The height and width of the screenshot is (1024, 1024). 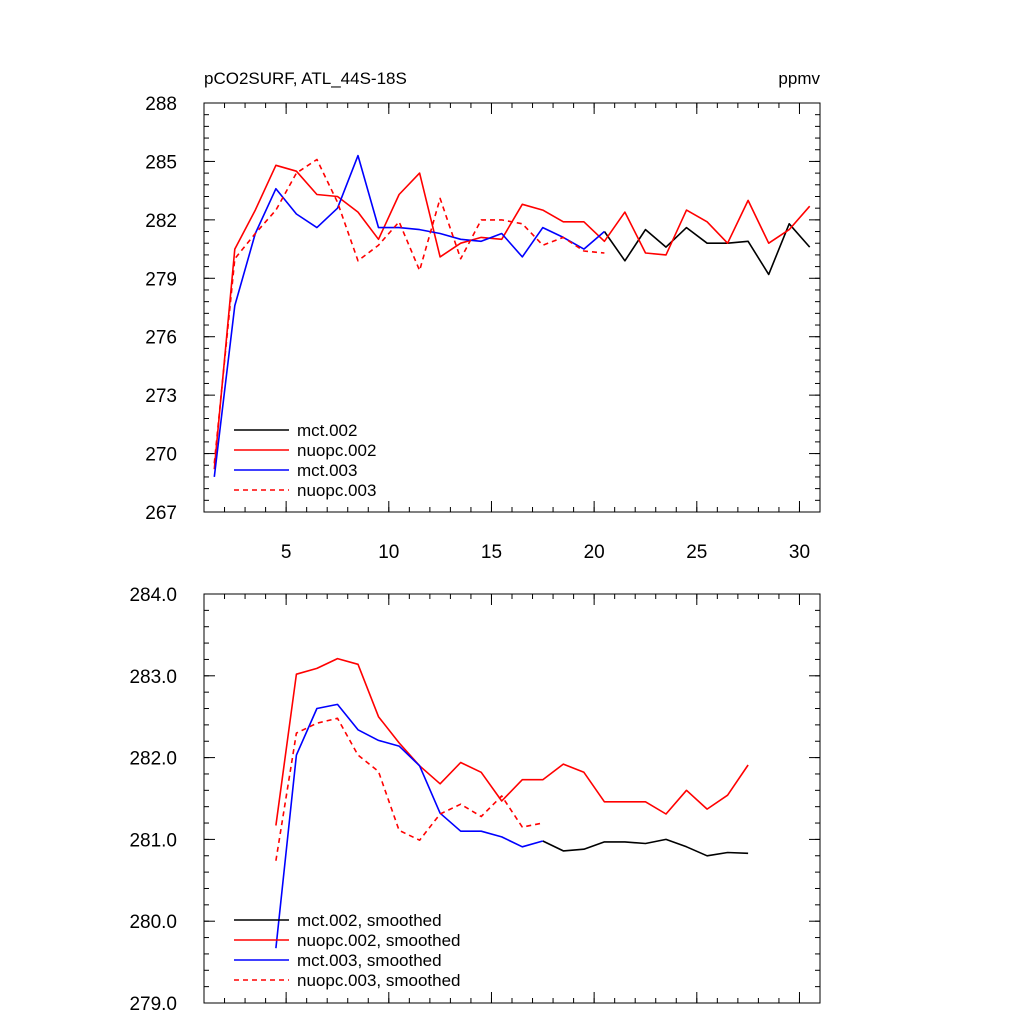 I want to click on y-tick-label: 282, so click(x=161, y=221).